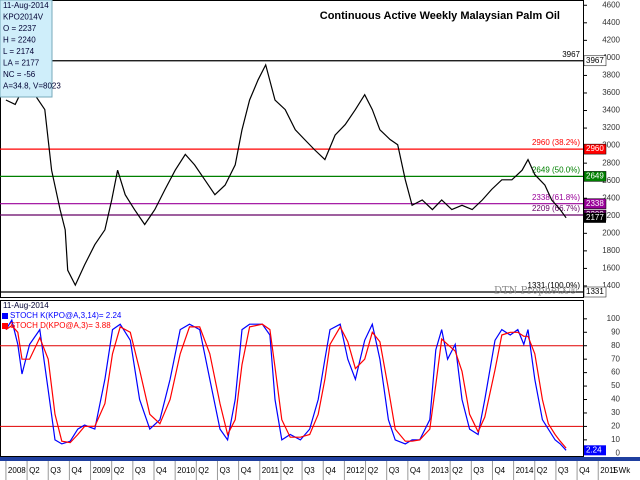 This screenshot has width=640, height=480. I want to click on info-line: KPO2014V, so click(23, 17).